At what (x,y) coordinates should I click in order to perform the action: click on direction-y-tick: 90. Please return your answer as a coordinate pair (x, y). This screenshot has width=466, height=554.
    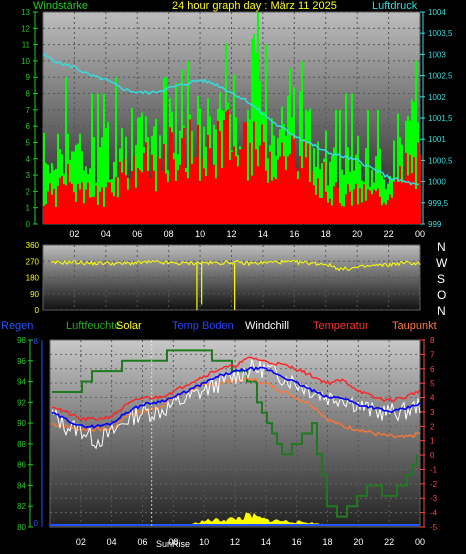
    Looking at the image, I should click on (34, 294).